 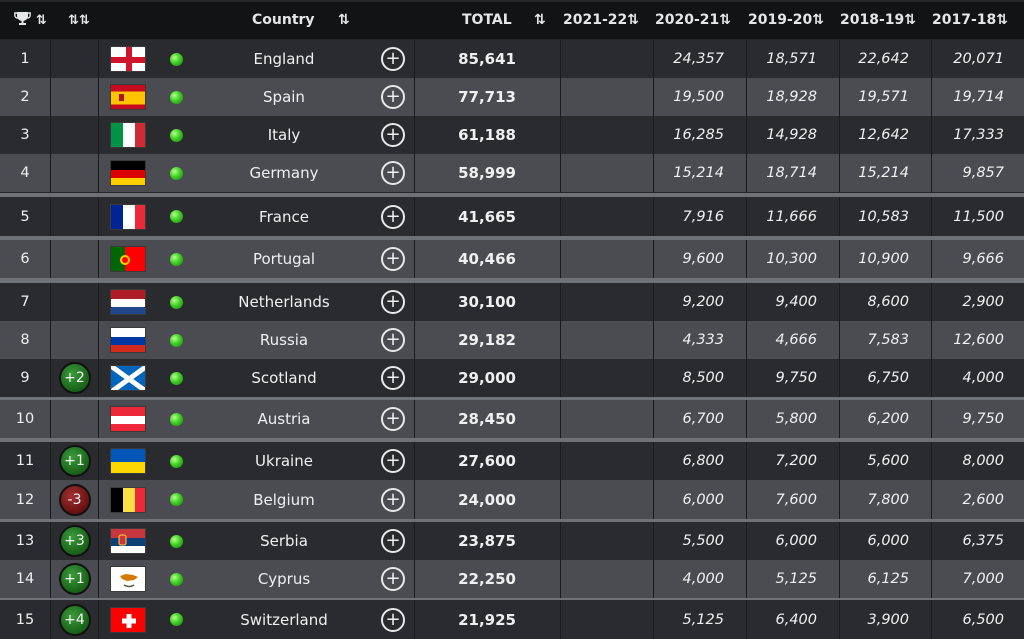 I want to click on flag-cell, so click(x=127, y=619).